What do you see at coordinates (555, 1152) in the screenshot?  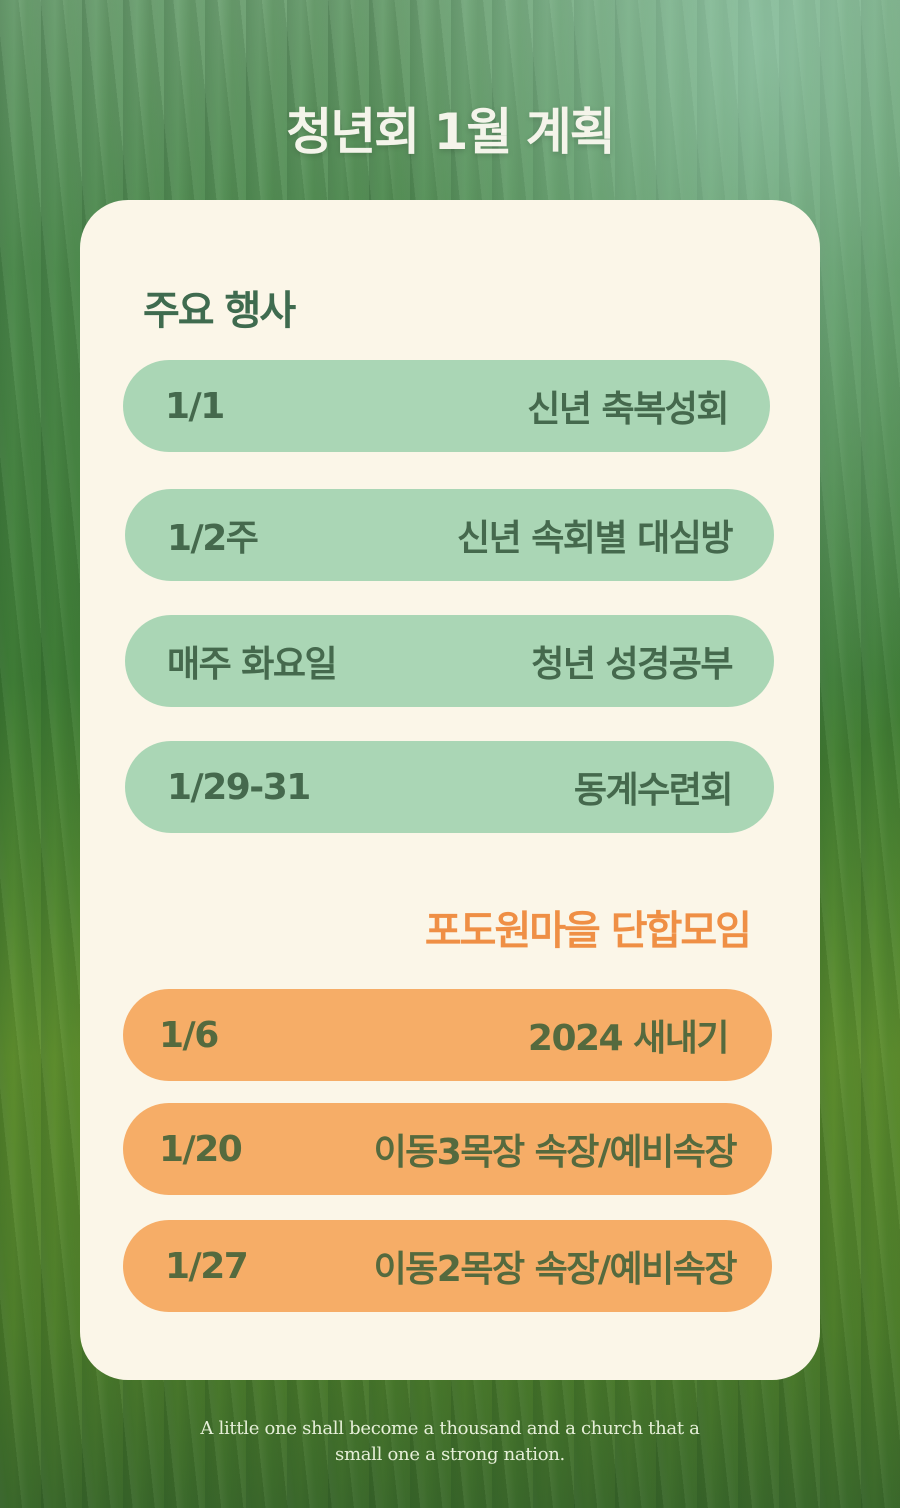 I see `event-name: 이동3목장 속장/예비속장` at bounding box center [555, 1152].